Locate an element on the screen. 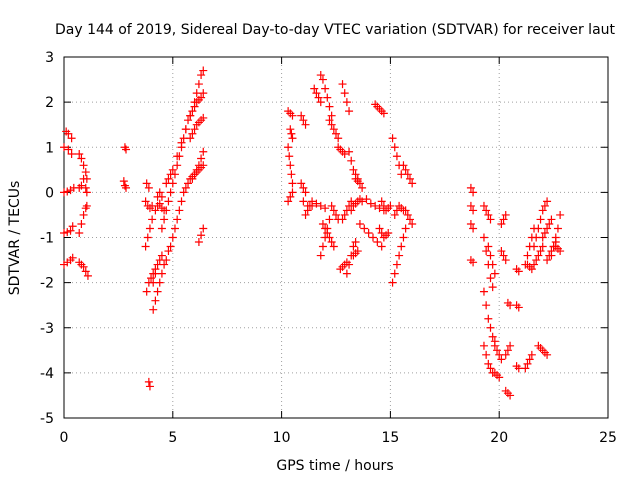 The image size is (640, 480). series-s70 is located at coordinates (491, 361).